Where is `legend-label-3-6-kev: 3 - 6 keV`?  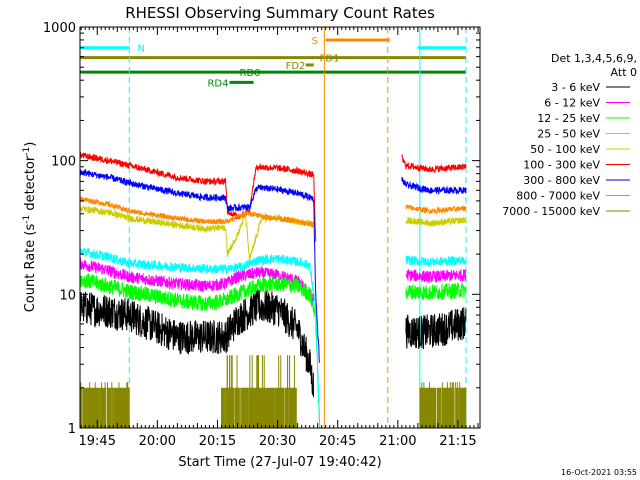
legend-label-3-6-kev: 3 - 6 keV is located at coordinates (575, 87).